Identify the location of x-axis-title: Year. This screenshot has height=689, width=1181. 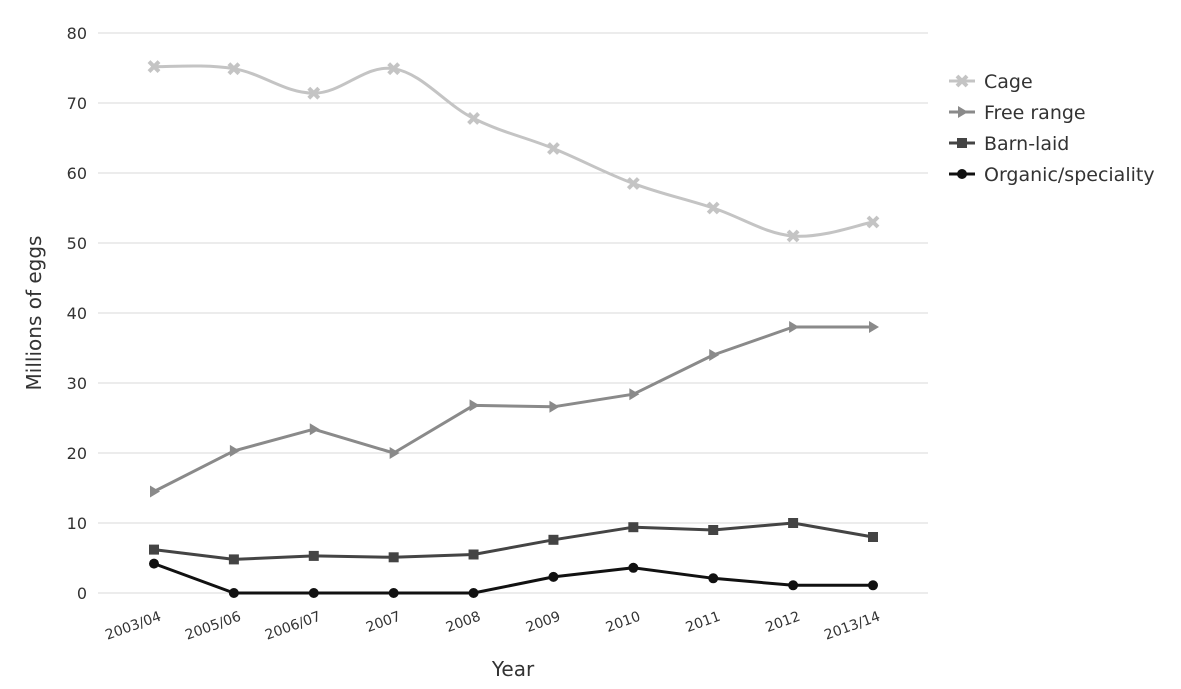
(513, 669).